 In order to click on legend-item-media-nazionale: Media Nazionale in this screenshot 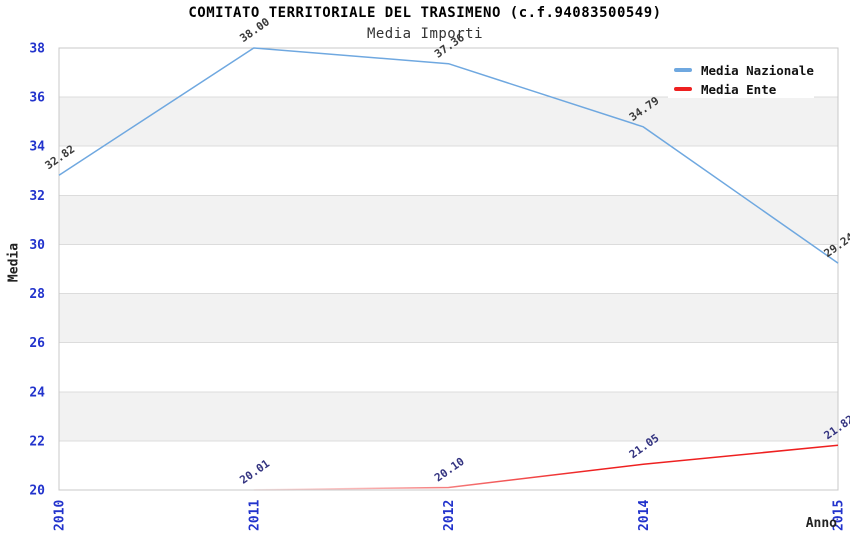, I will do `click(744, 70)`.